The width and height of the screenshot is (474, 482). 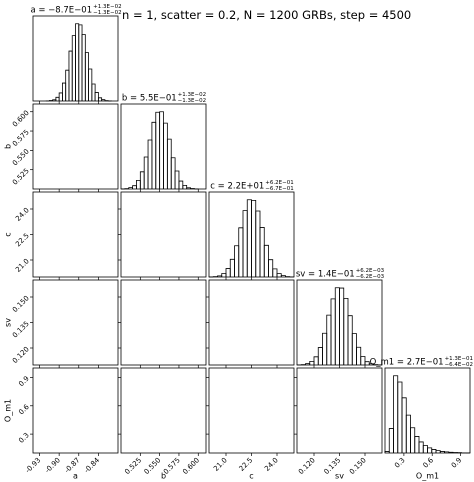 What do you see at coordinates (325, 275) in the screenshot?
I see `panel-title: sv = 1.4E−01` at bounding box center [325, 275].